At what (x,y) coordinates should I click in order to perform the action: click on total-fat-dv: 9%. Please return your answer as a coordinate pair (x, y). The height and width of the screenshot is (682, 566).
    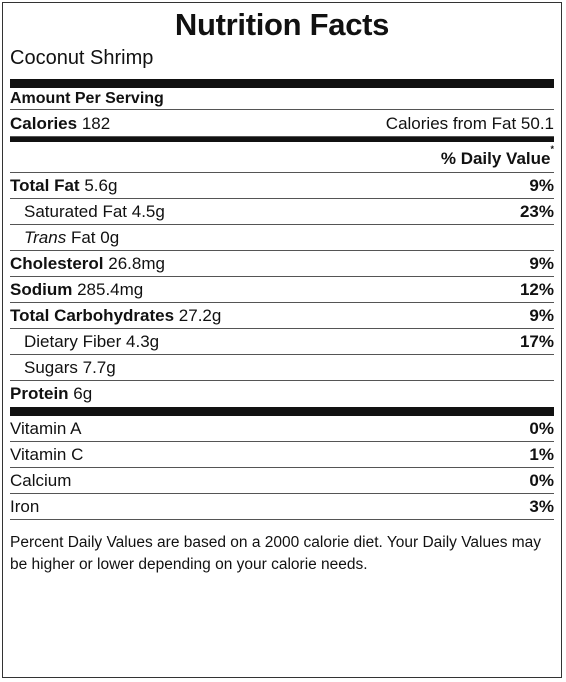
    Looking at the image, I should click on (541, 185).